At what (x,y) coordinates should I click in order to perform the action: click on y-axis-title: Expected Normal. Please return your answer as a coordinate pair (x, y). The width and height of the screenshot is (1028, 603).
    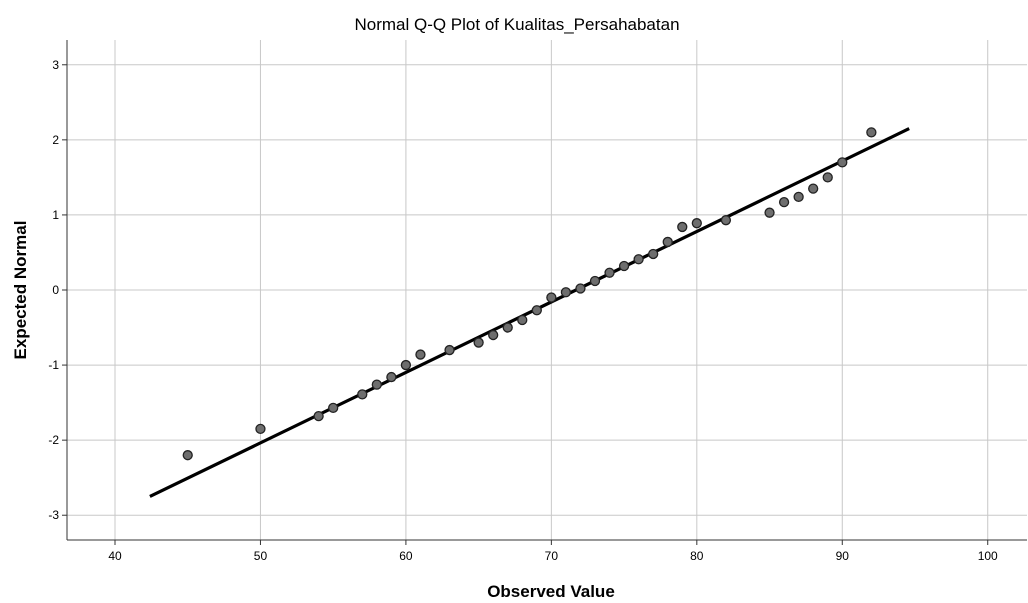
    Looking at the image, I should click on (20, 290).